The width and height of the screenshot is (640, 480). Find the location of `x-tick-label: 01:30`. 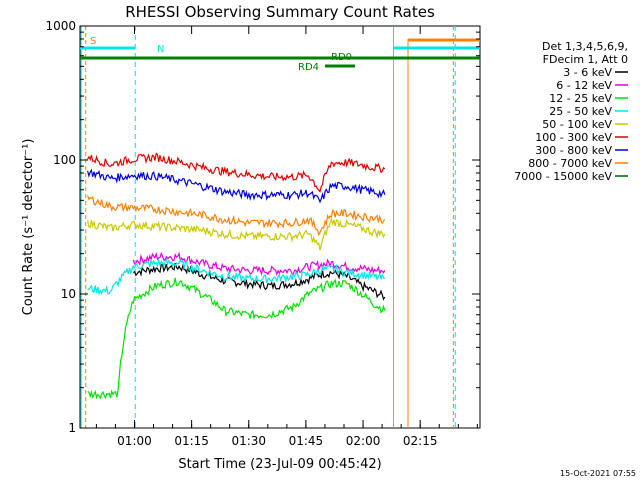

x-tick-label: 01:30 is located at coordinates (248, 441).